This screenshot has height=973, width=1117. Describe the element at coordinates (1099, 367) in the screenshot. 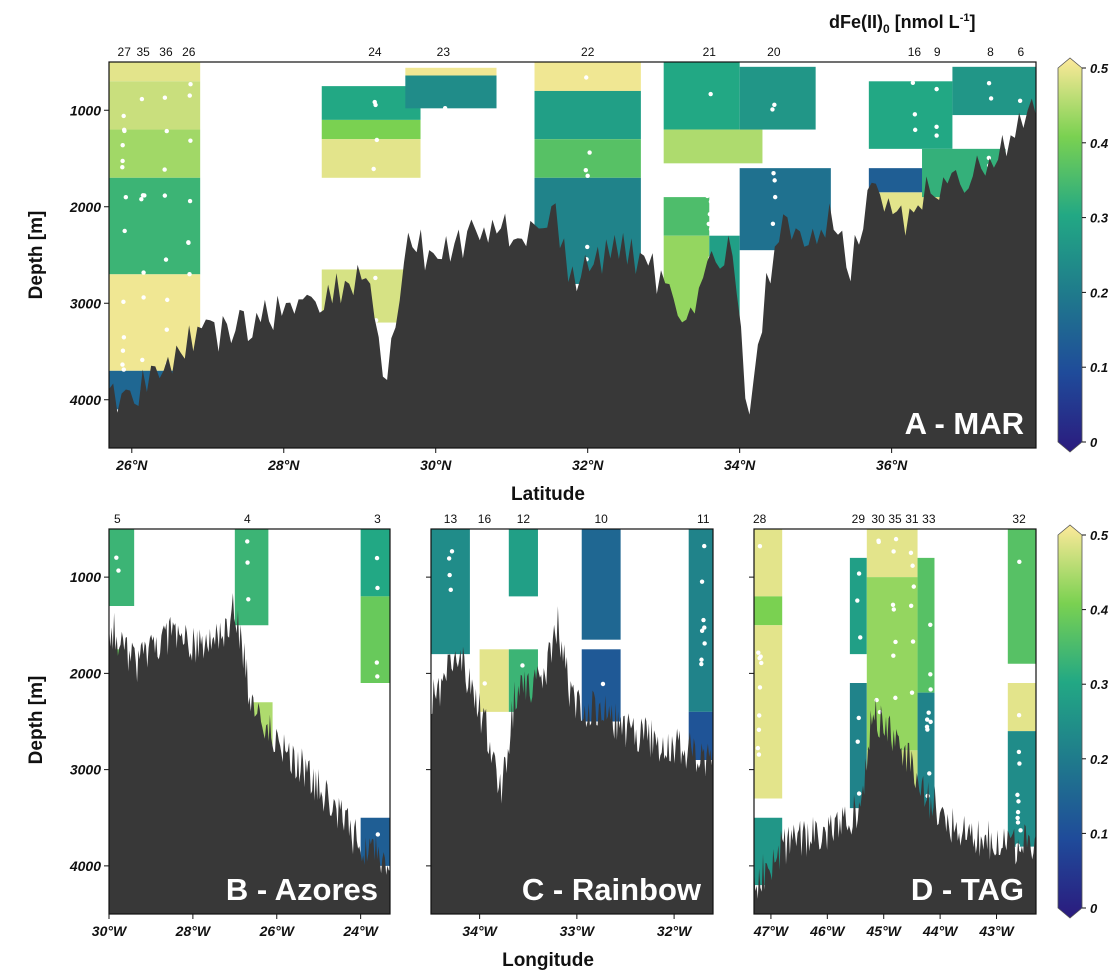

I see `colorbar-tick-label: 0.1` at that location.